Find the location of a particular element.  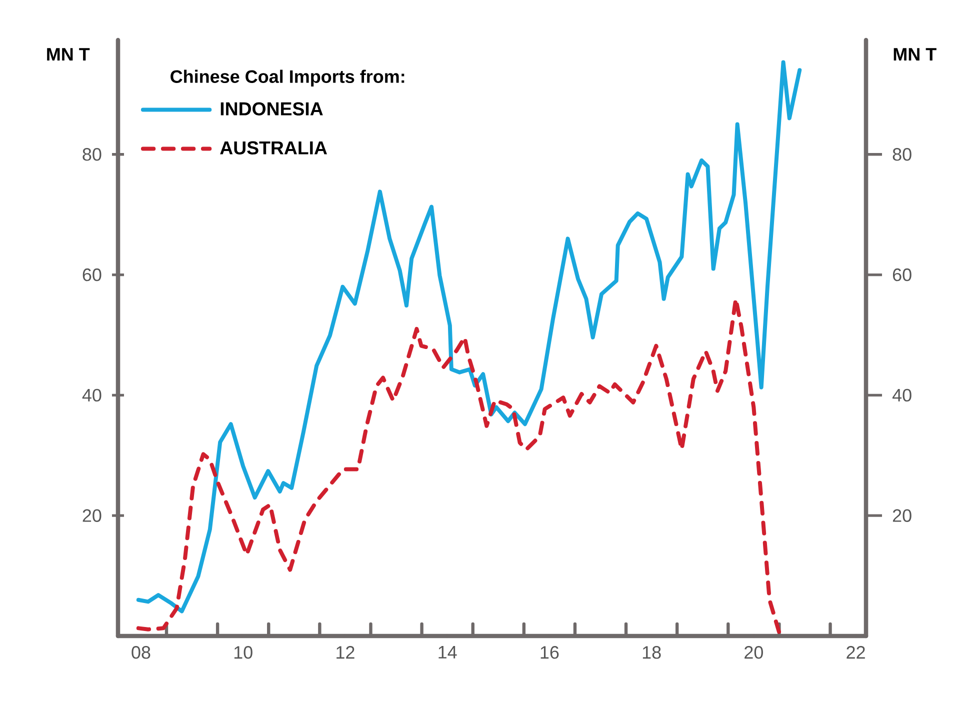

x-tick-label: 20 is located at coordinates (753, 652).